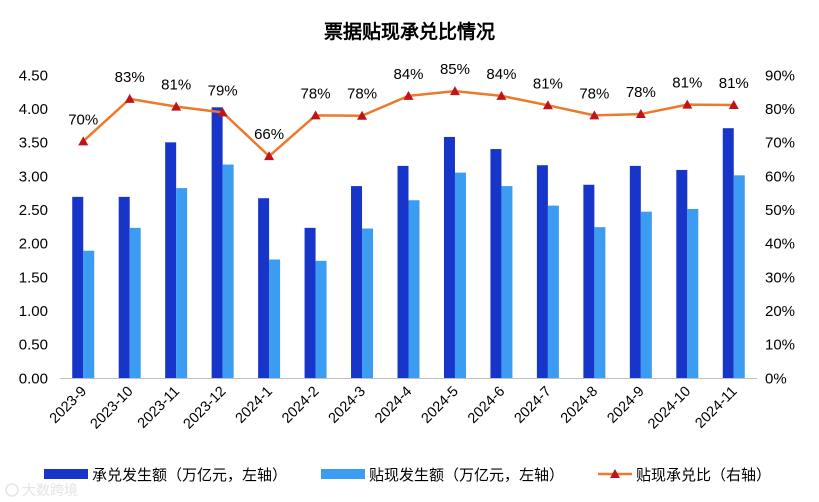 The height and width of the screenshot is (502, 819). Describe the element at coordinates (466, 475) in the screenshot. I see `legend-label-discount: 贴现发生额（万亿元，左轴）` at that location.